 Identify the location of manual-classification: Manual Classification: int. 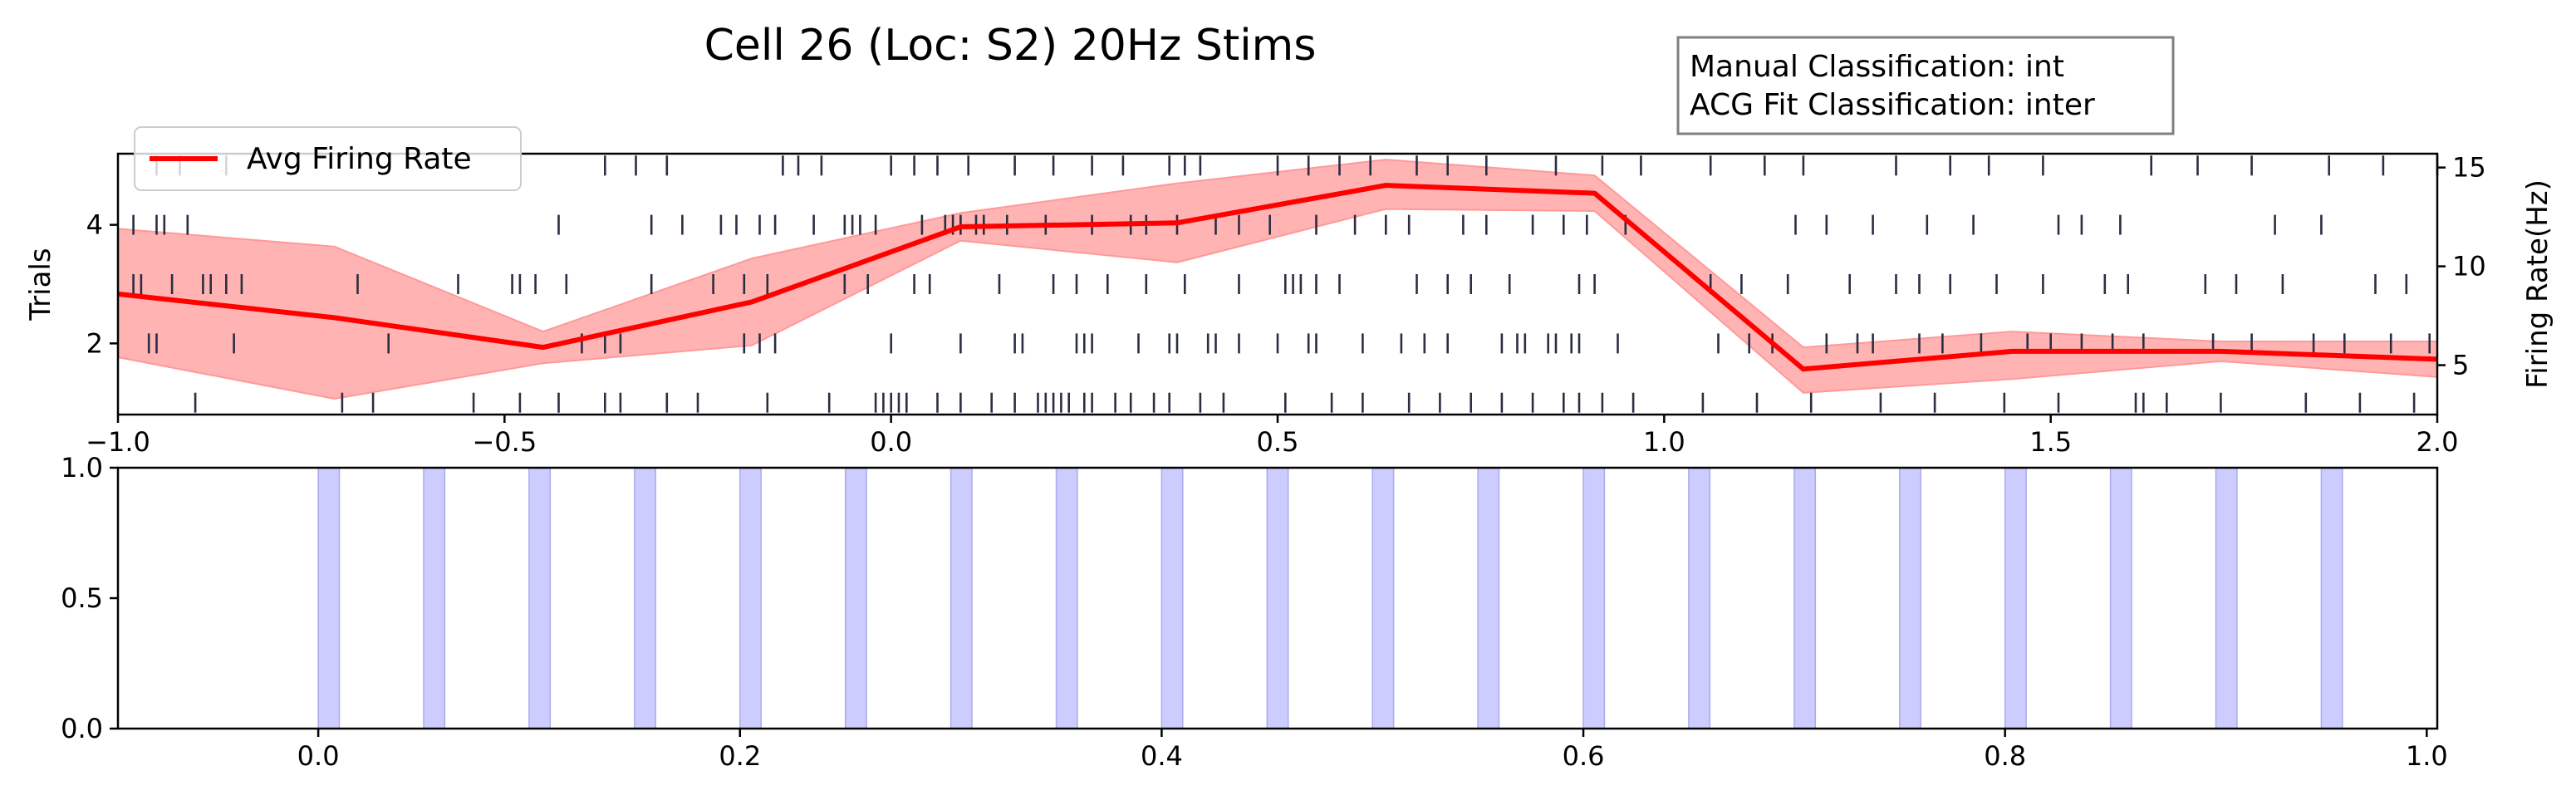
(1877, 67).